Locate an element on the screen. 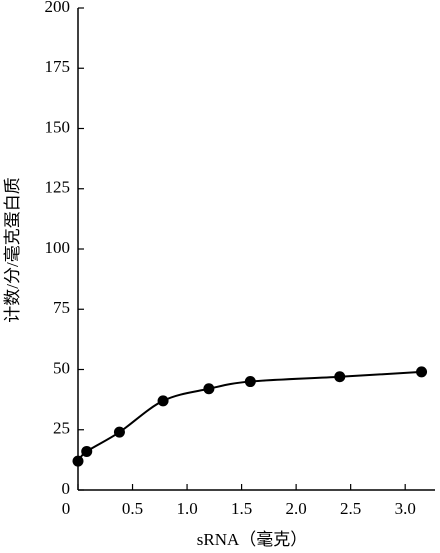 The height and width of the screenshot is (553, 440). y-tick-label: 0 is located at coordinates (66, 488).